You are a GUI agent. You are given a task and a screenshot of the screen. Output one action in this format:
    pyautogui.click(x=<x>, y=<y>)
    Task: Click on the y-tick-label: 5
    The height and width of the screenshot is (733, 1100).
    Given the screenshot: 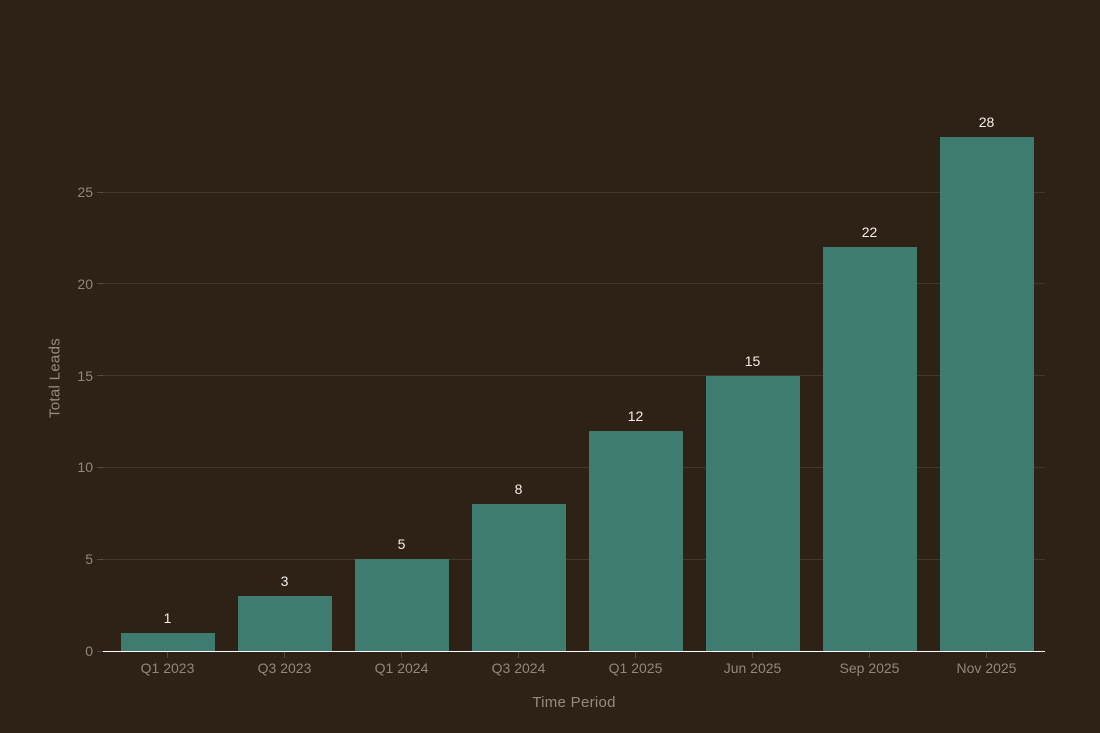 What is the action you would take?
    pyautogui.click(x=89, y=559)
    